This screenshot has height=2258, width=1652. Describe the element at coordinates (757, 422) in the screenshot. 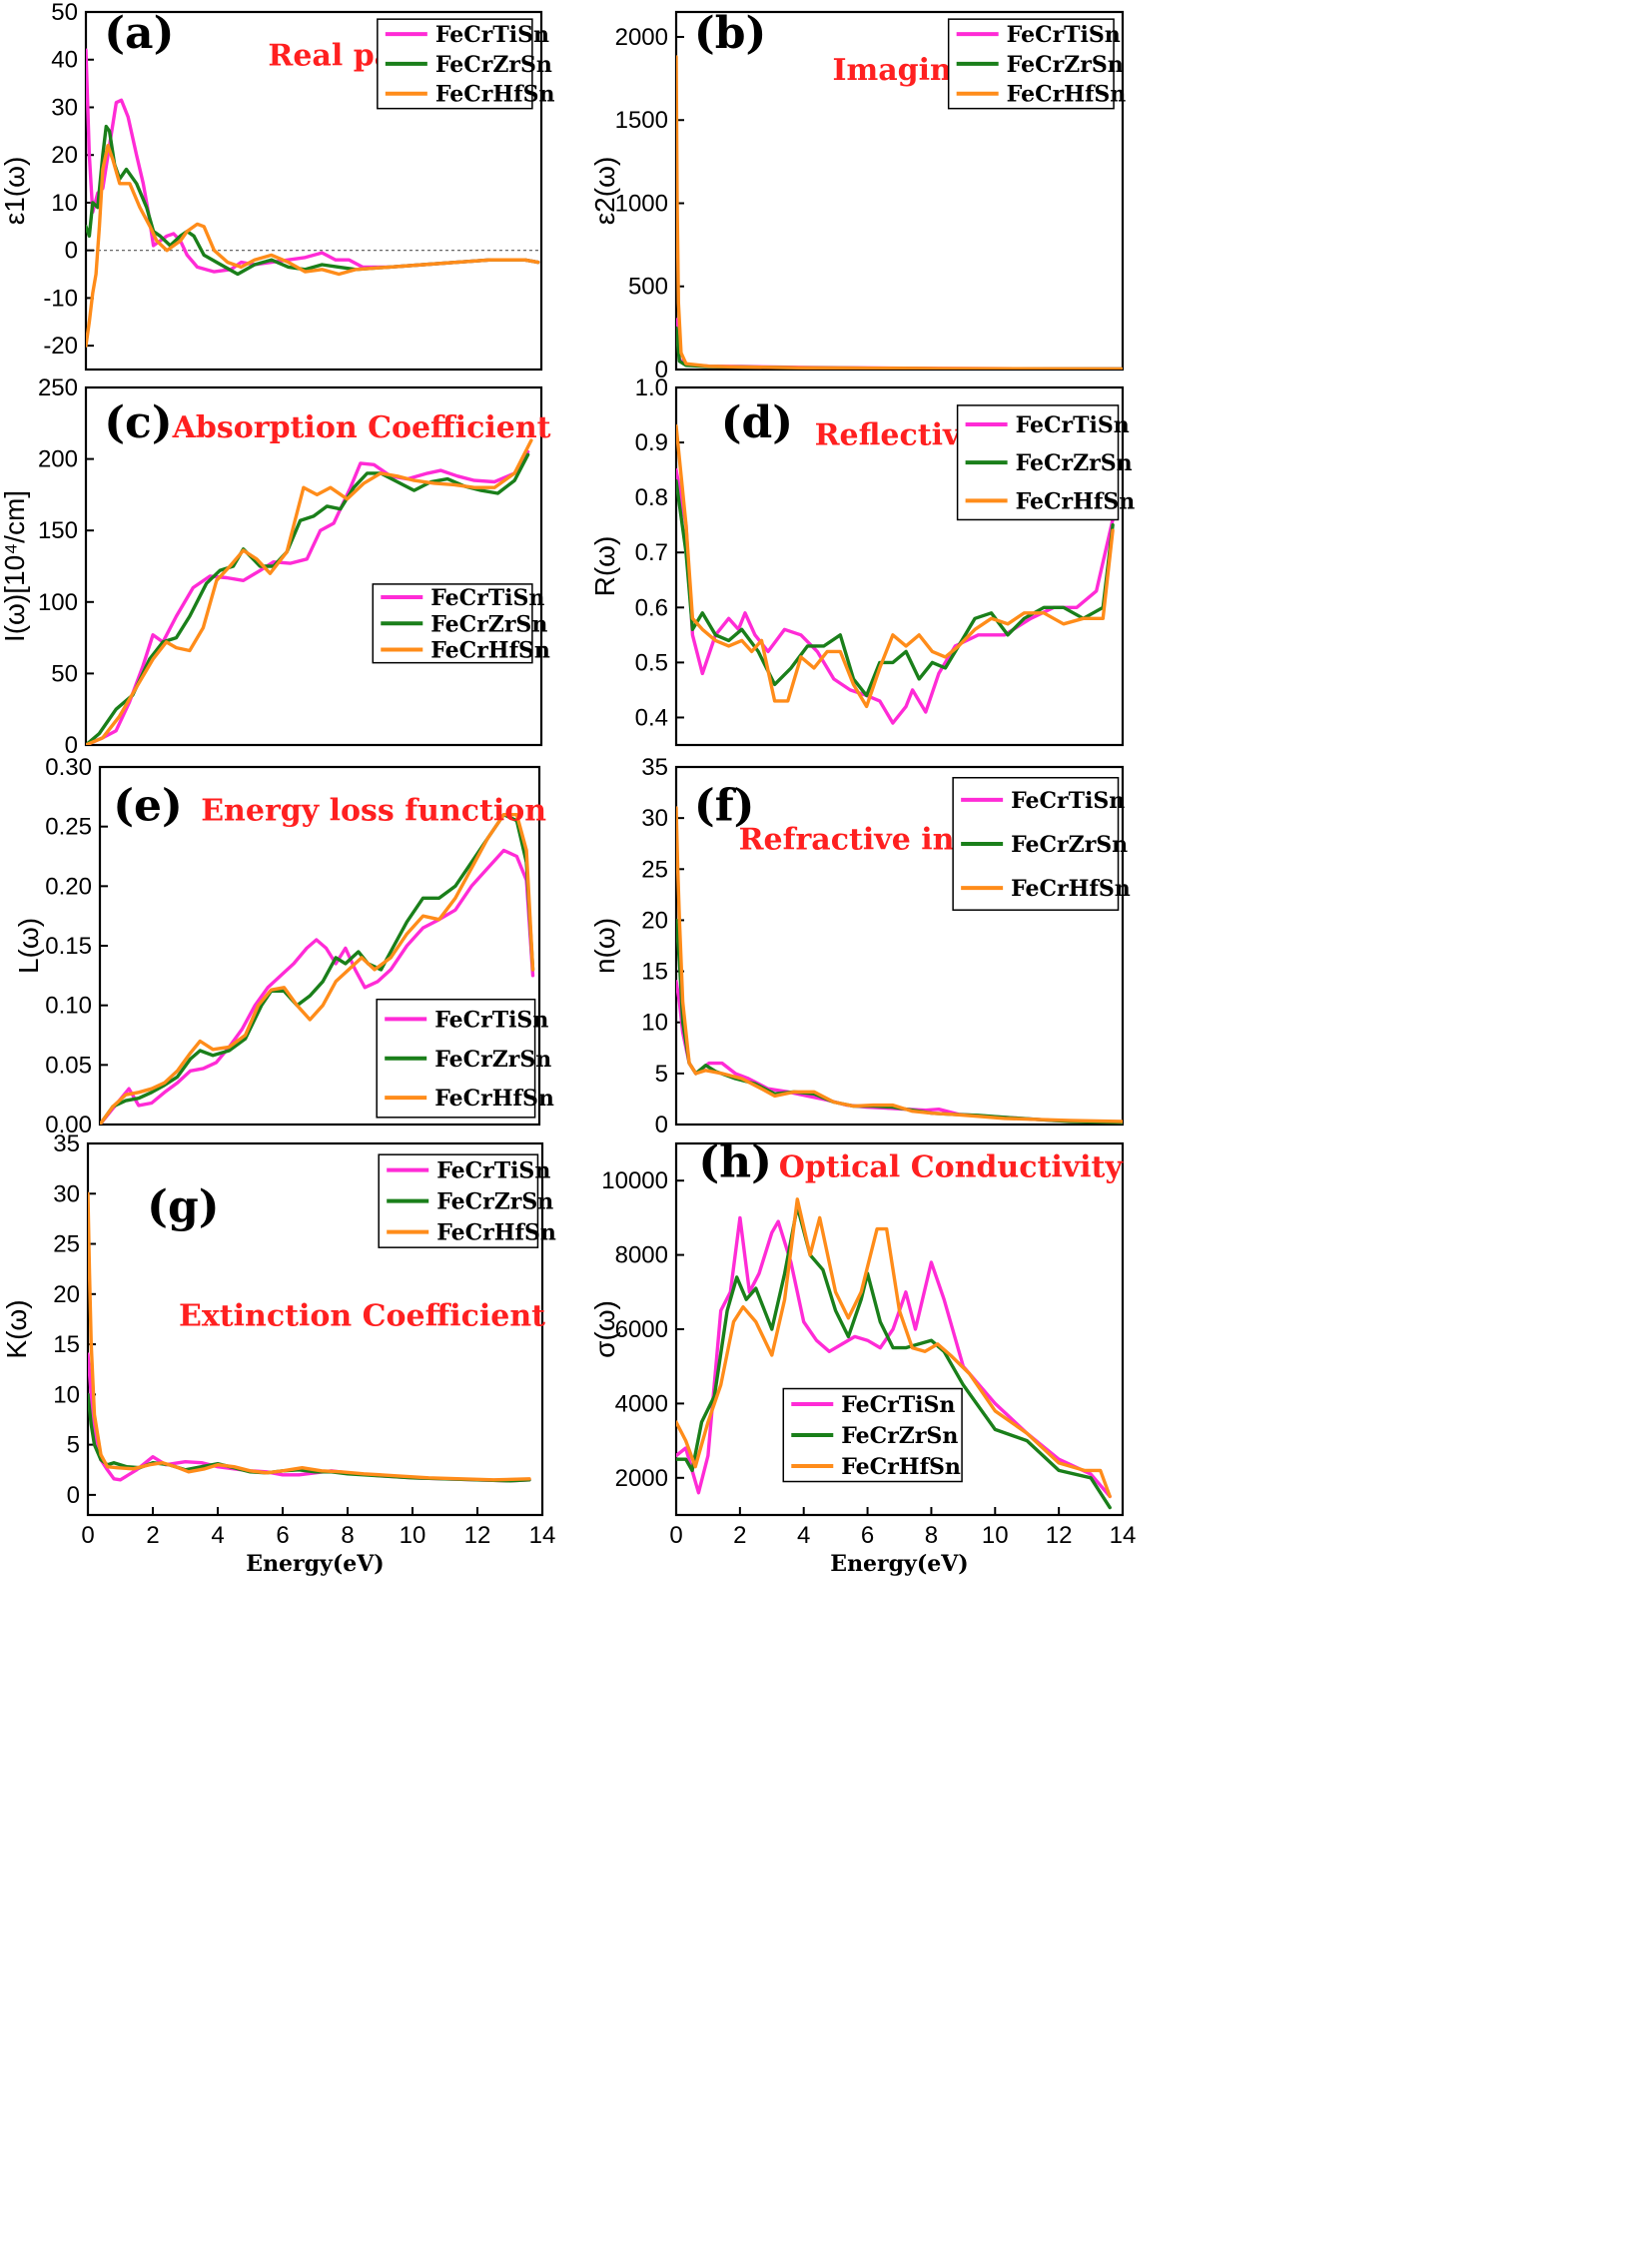

I see `panel-label: (d)` at that location.